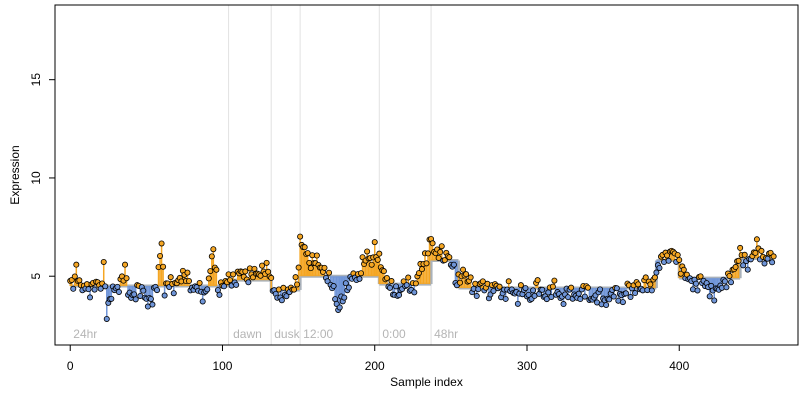 This screenshot has width=800, height=405. What do you see at coordinates (394, 334) in the screenshot?
I see `phase-annotation-label: 0:00` at bounding box center [394, 334].